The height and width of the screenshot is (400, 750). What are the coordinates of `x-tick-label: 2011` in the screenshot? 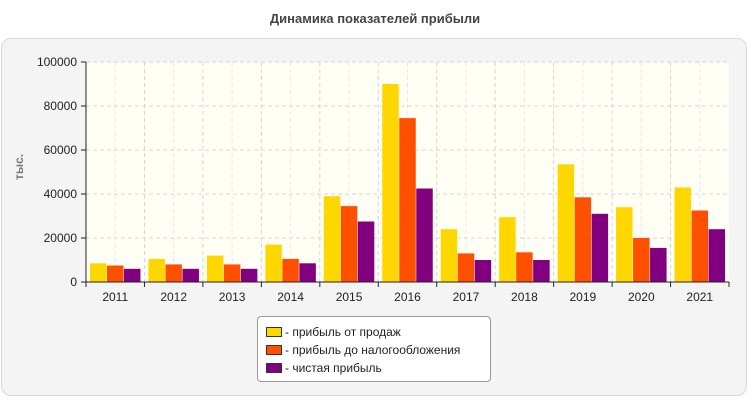 It's located at (115, 297).